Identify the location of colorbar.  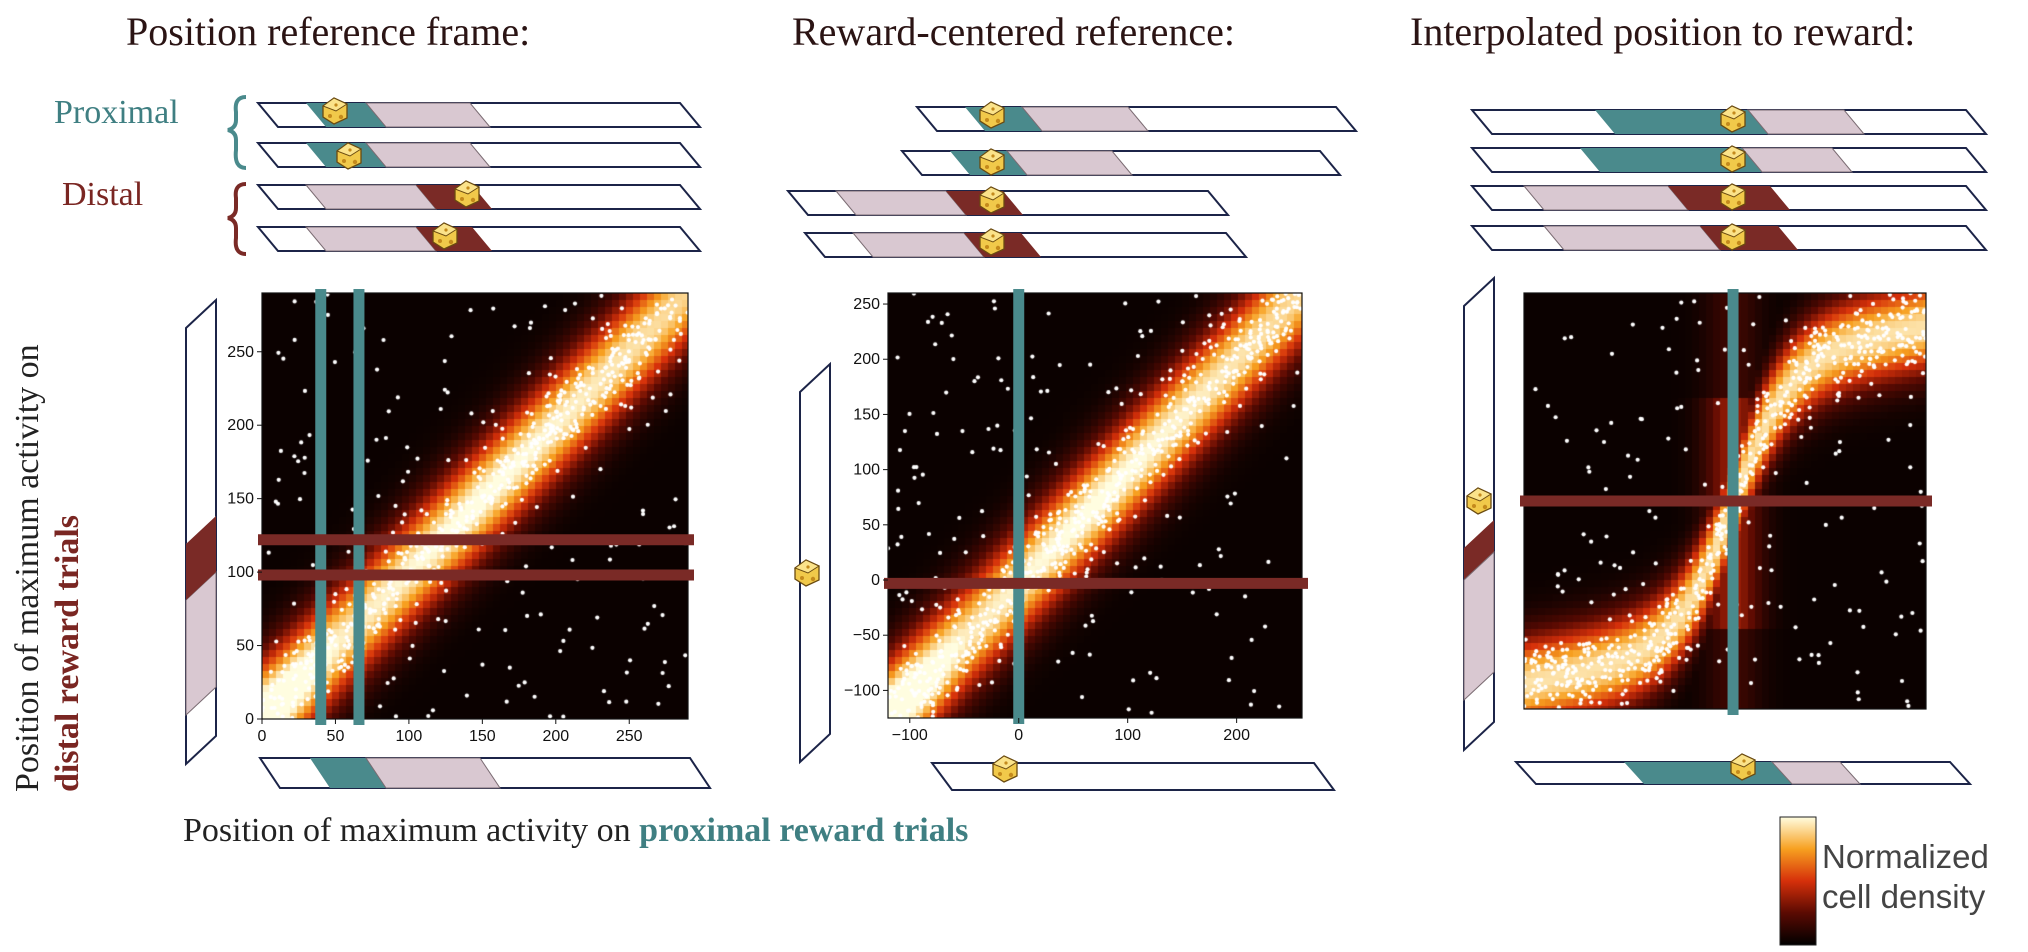
(1798, 881).